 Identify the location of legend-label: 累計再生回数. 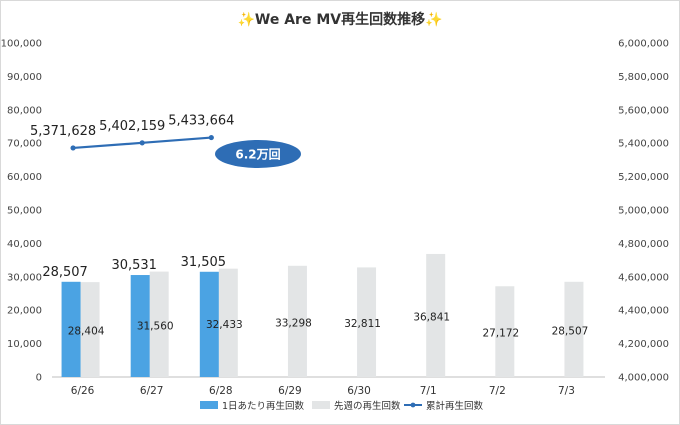
(455, 406).